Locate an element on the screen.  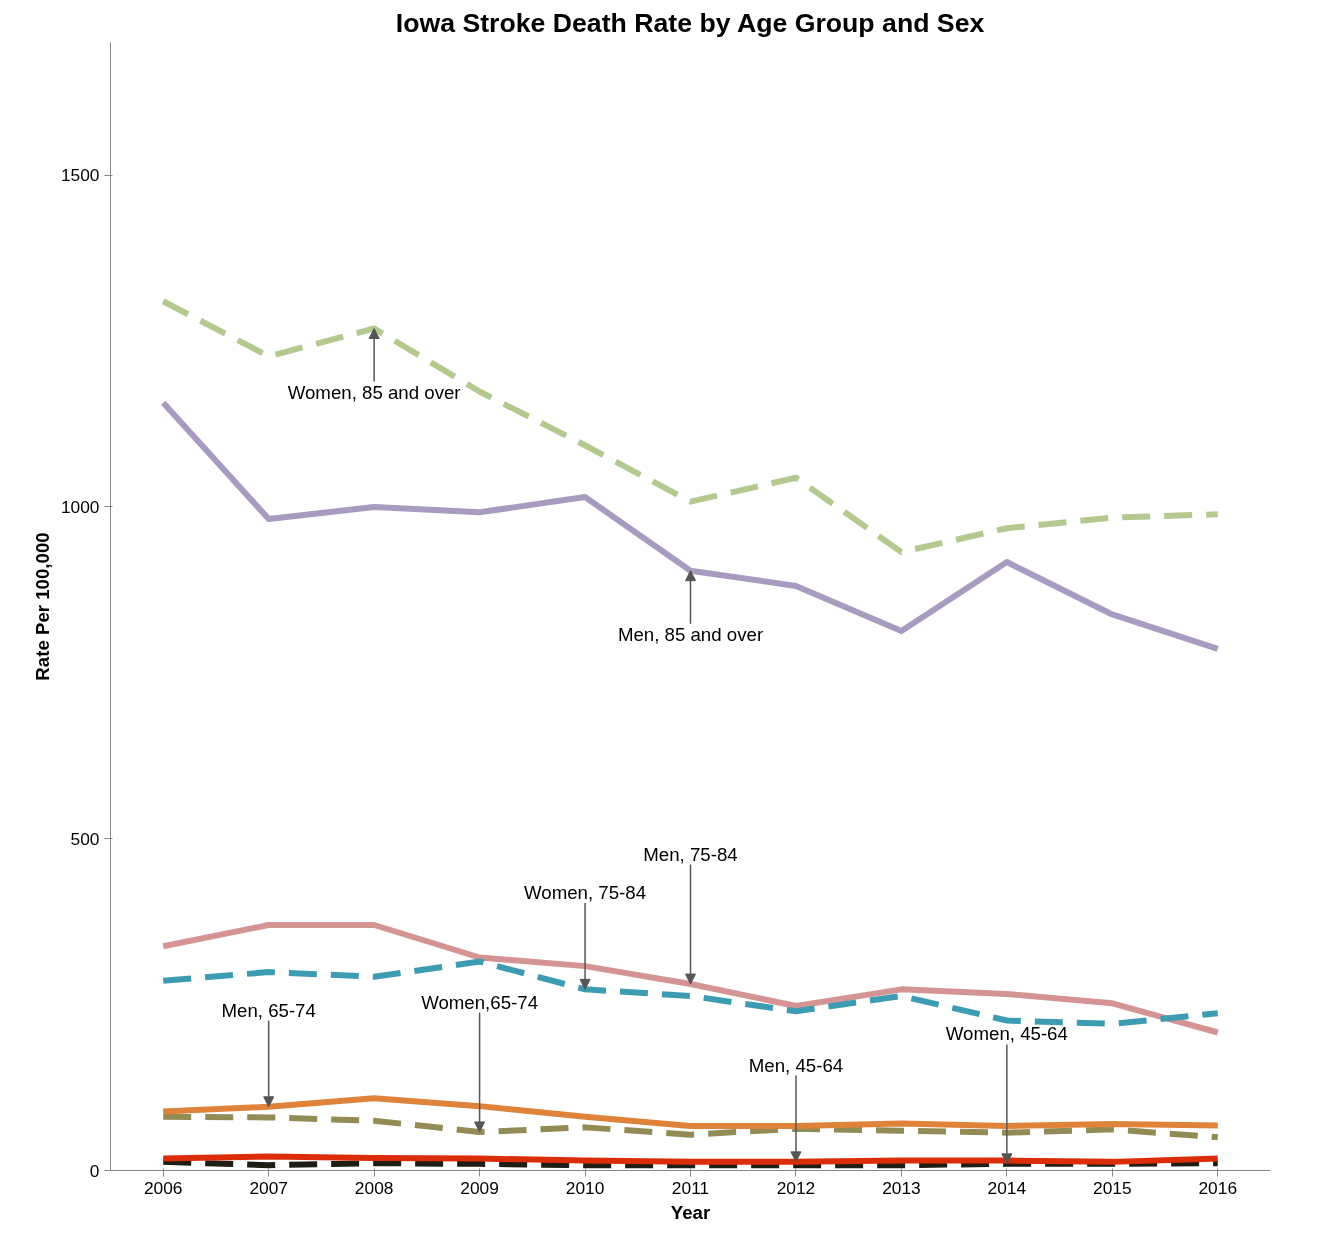
annotation: Women, 85 and over is located at coordinates (374, 392).